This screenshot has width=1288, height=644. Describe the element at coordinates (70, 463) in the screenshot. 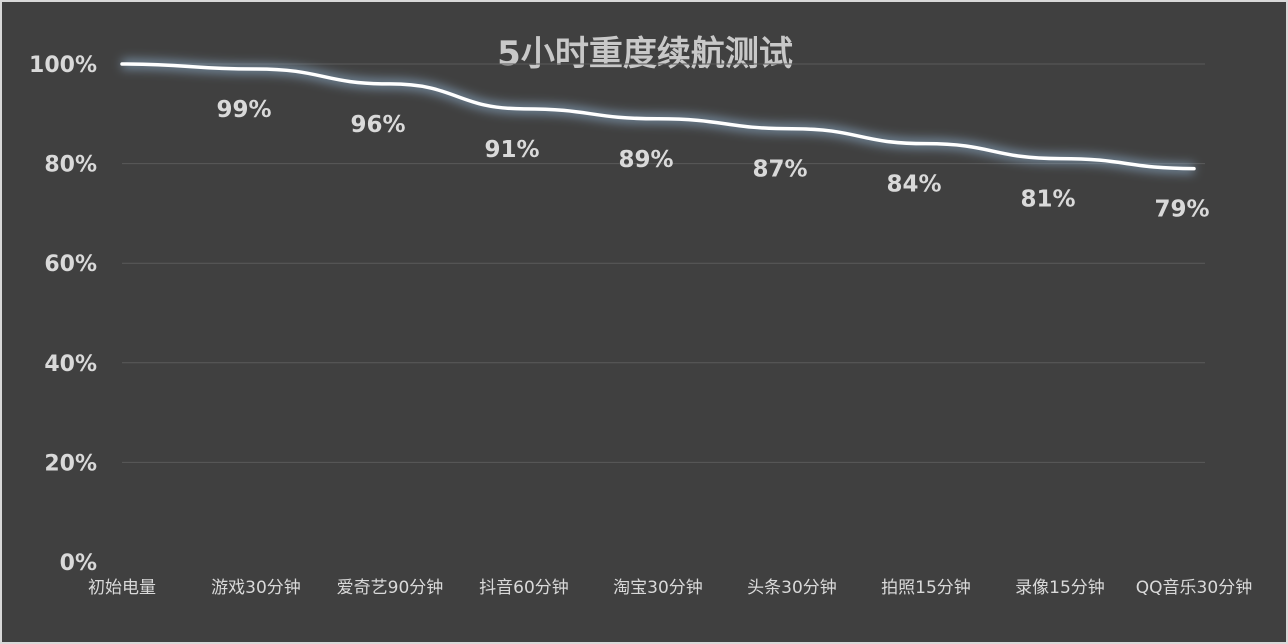

I see `y-tick-label: 20%` at that location.